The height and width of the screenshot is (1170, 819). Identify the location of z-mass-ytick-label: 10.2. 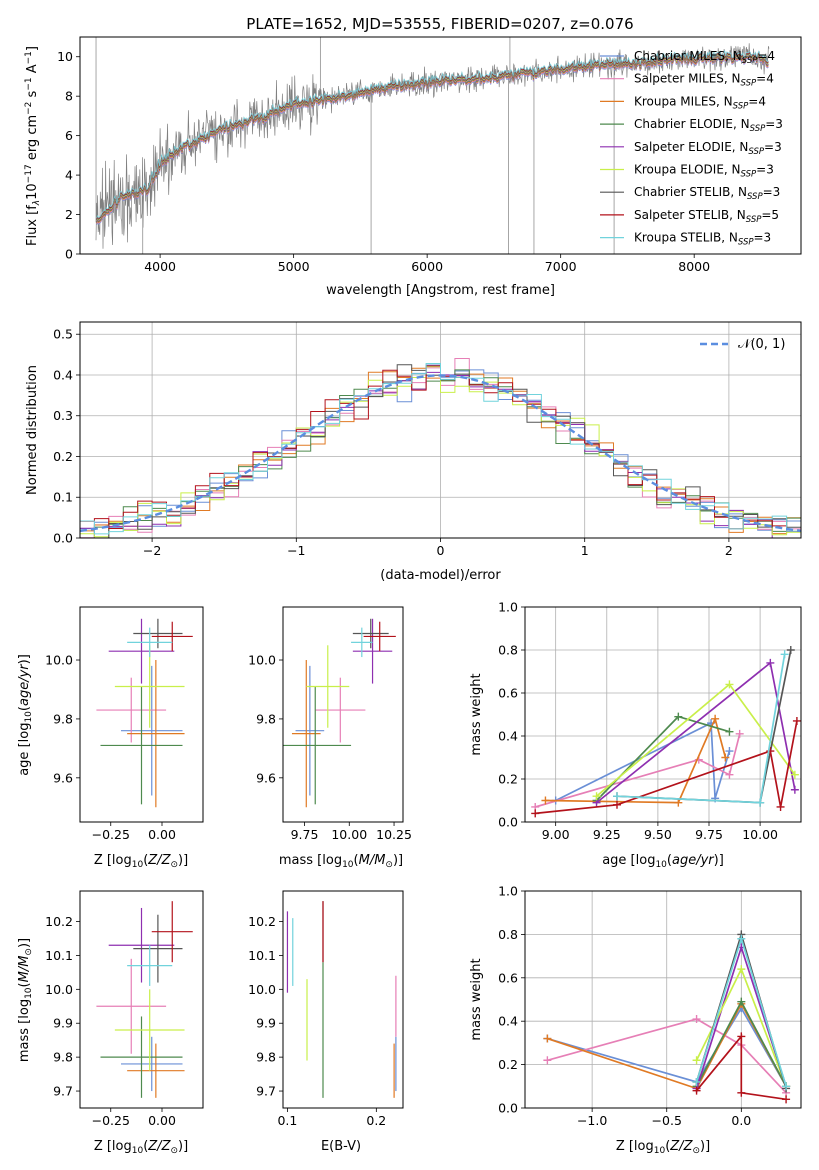
(59, 921).